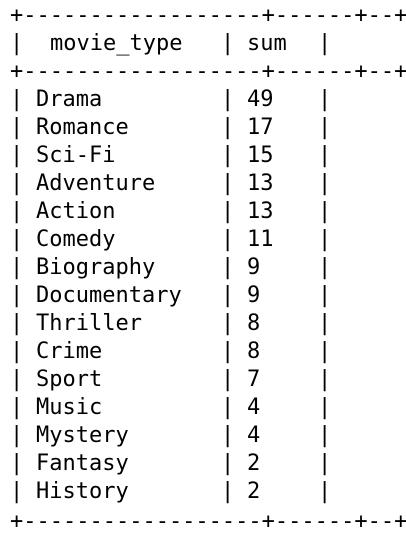  What do you see at coordinates (205, 380) in the screenshot?
I see `table-row: | Sport | 7 |` at bounding box center [205, 380].